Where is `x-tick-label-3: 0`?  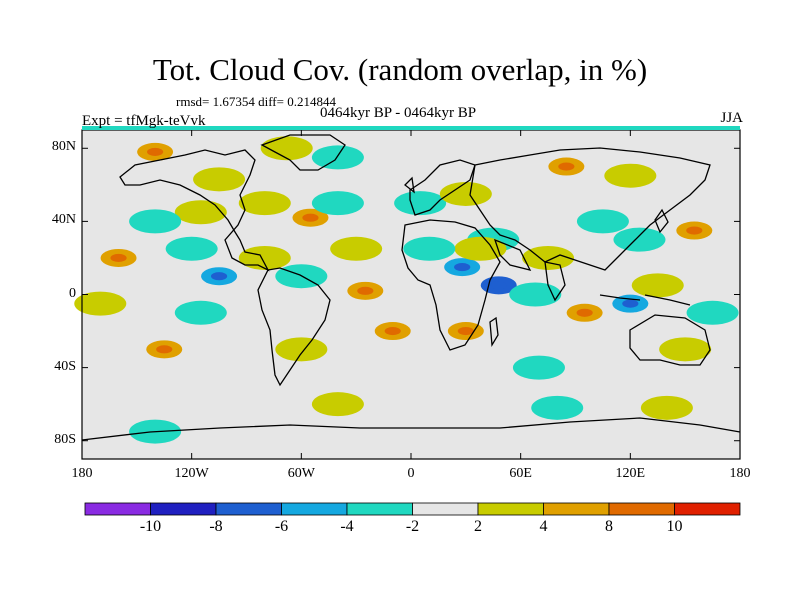 x-tick-label-3: 0 is located at coordinates (411, 473).